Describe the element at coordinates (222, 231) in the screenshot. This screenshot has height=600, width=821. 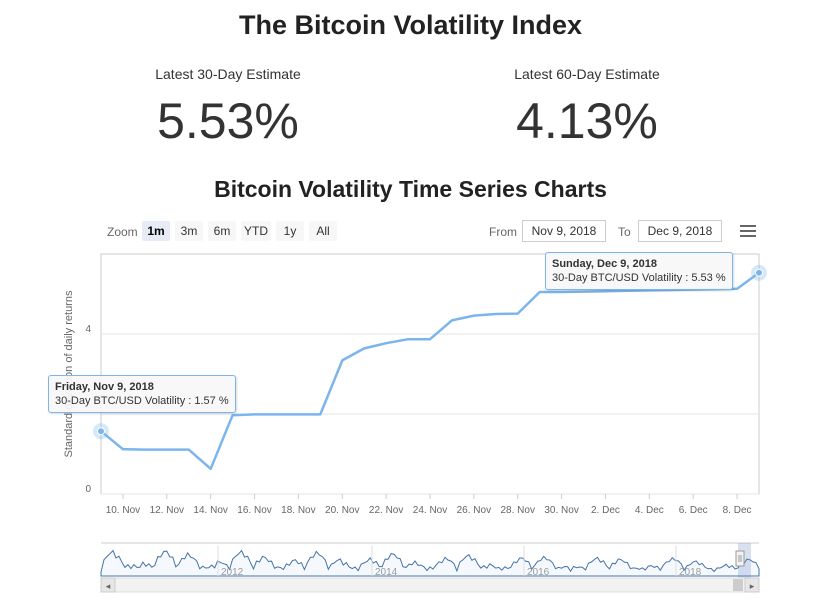
I see `zoom-6m-button: 6m` at that location.